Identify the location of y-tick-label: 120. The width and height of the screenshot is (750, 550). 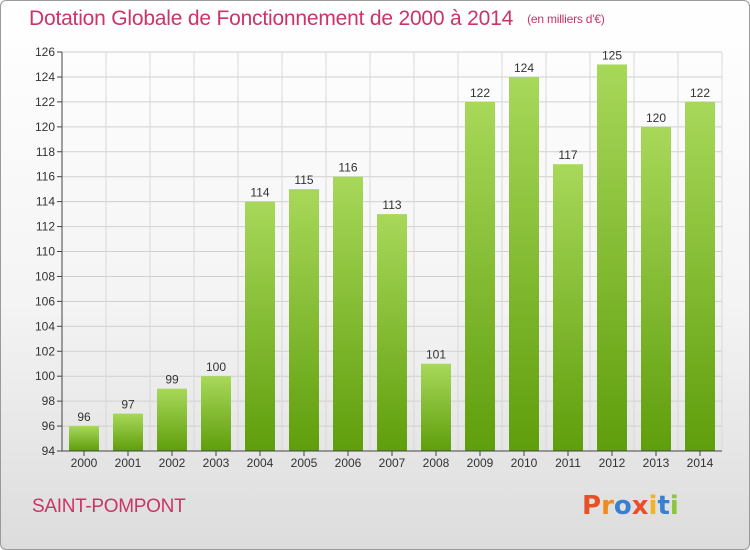
(45, 127).